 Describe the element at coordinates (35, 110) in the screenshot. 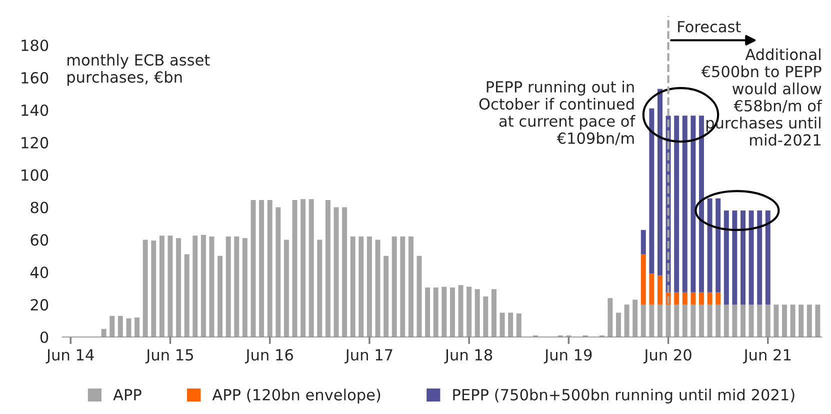

I see `y-tick-label: 140` at that location.